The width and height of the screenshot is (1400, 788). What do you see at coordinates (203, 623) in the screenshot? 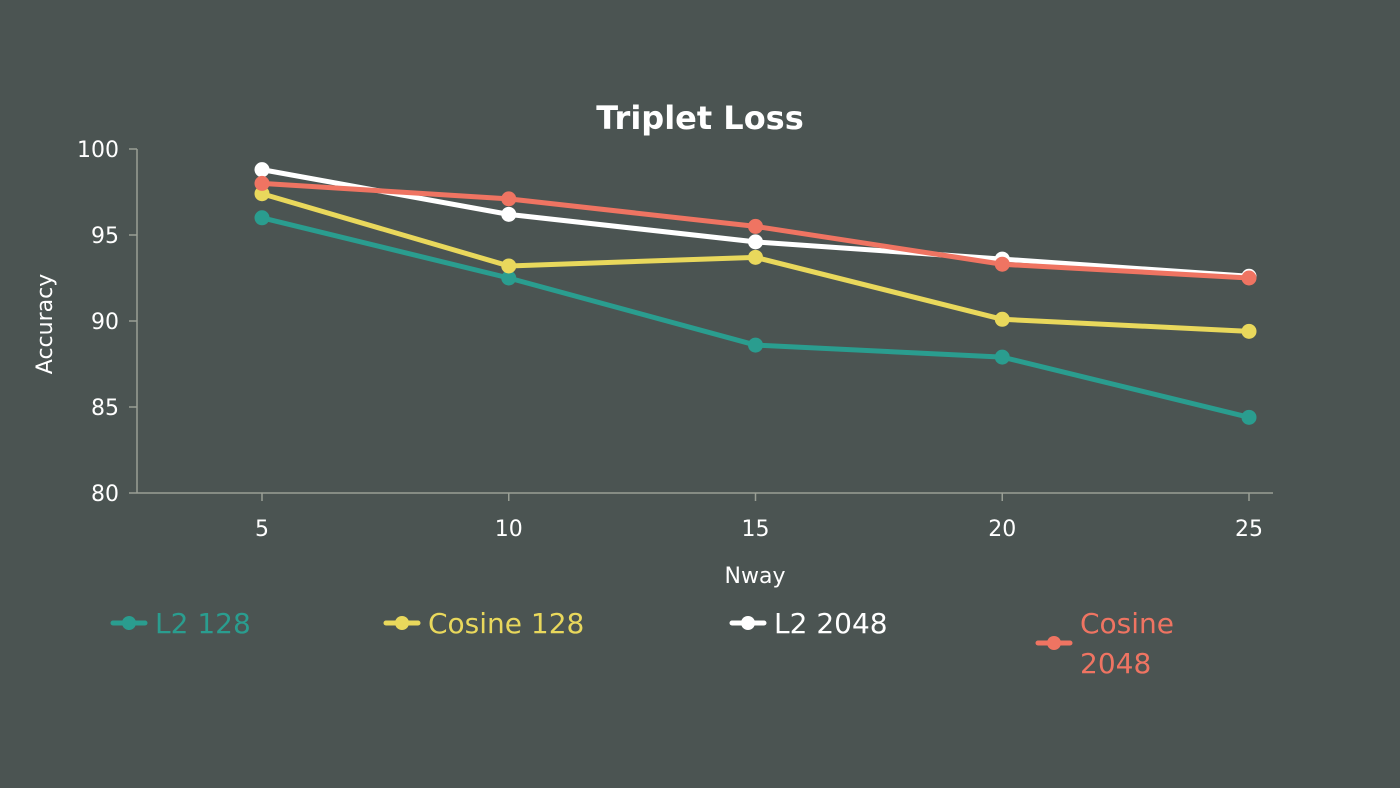
I see `legend-label-l2-128: L2 128` at bounding box center [203, 623].